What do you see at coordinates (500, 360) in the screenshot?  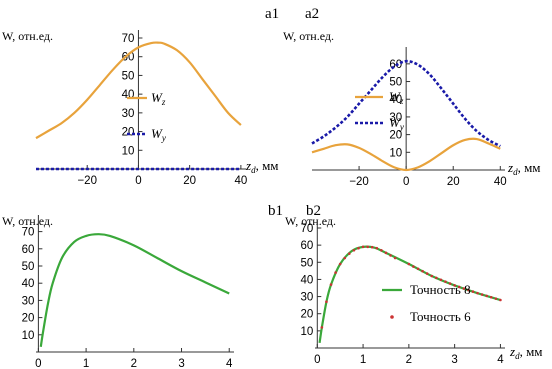 I see `x-tick-label: 4` at bounding box center [500, 360].